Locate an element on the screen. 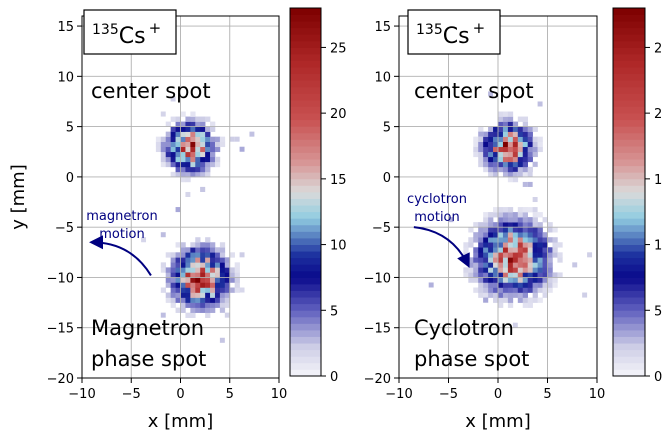 The width and height of the screenshot is (663, 435). colorbar-tick-label: 15 is located at coordinates (338, 180).